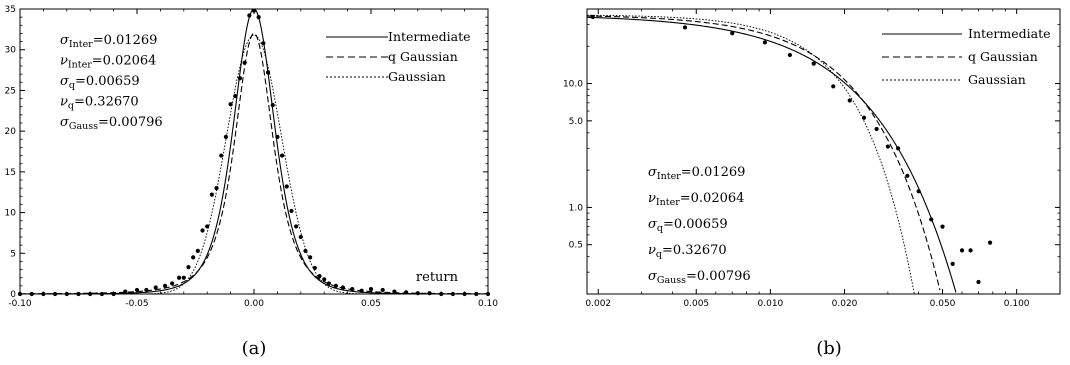 This screenshot has height=365, width=1070. What do you see at coordinates (83, 126) in the screenshot?
I see `annotation-subscript: Gauss` at bounding box center [83, 126].